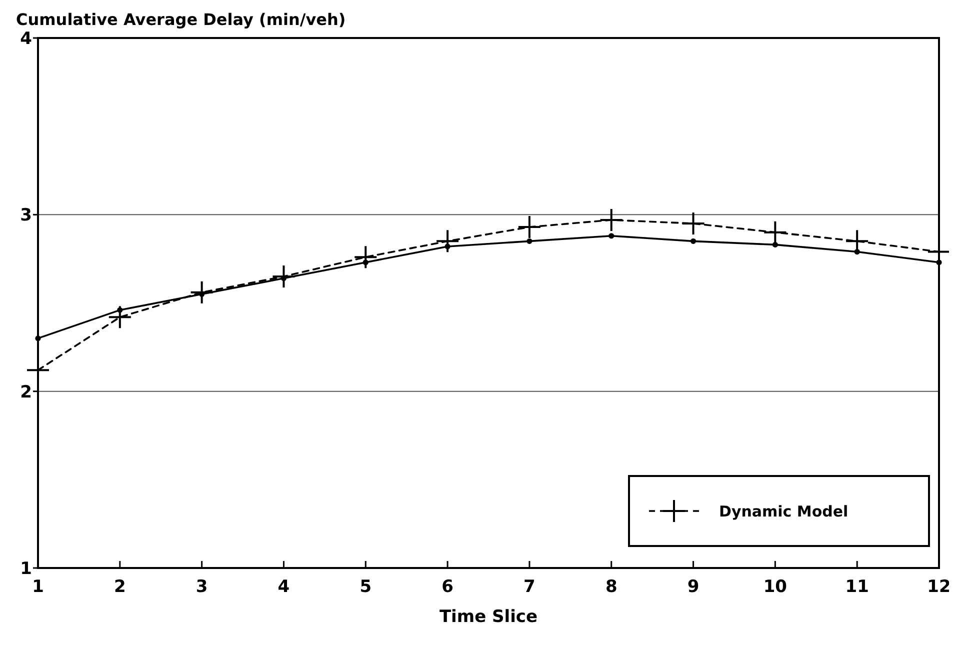 This screenshot has width=957, height=648. What do you see at coordinates (366, 587) in the screenshot?
I see `x-tick-label: 5` at bounding box center [366, 587].